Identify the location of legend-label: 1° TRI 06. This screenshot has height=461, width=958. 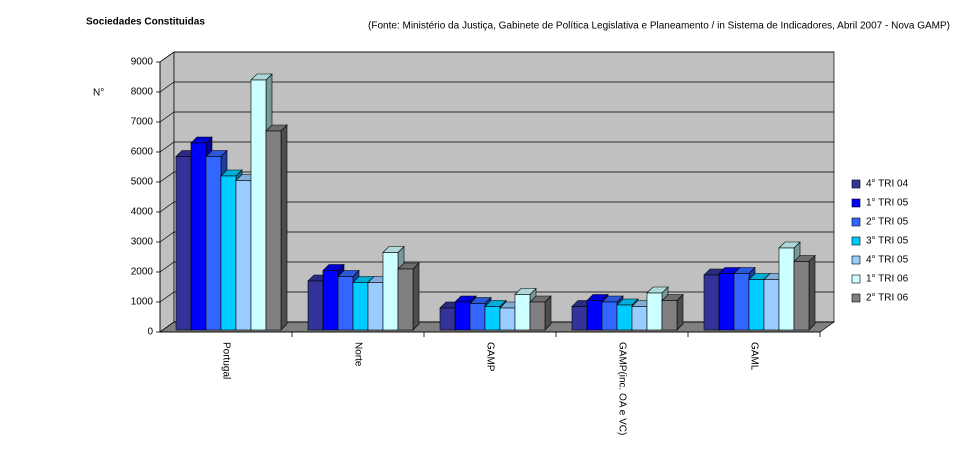
(887, 279).